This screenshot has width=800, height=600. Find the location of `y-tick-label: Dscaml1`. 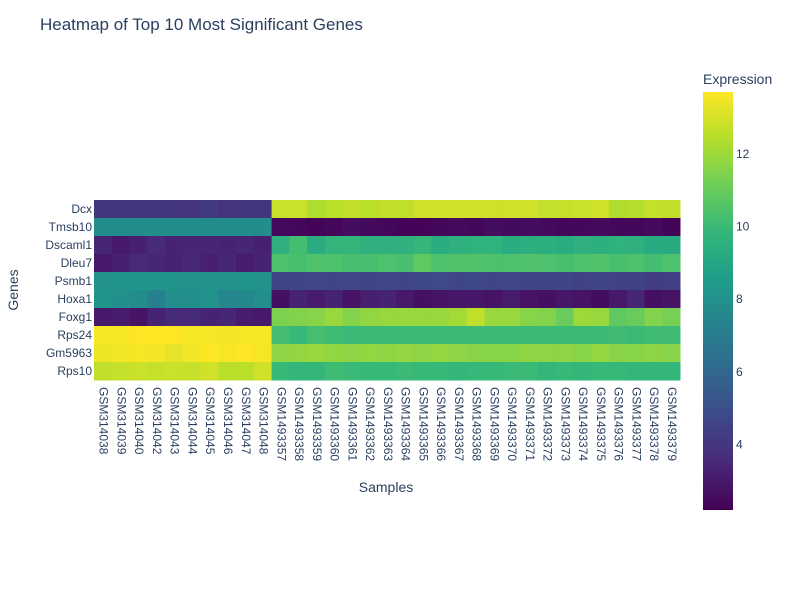

y-tick-label: Dscaml1 is located at coordinates (68, 245).